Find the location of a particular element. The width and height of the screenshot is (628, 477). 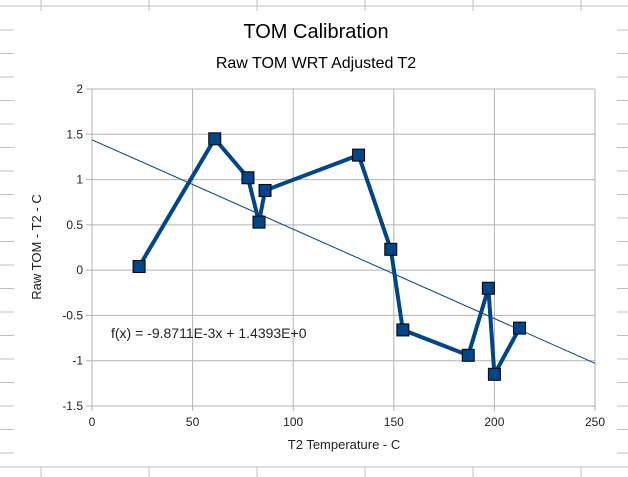

y-tick-label: 2 is located at coordinates (79, 89).